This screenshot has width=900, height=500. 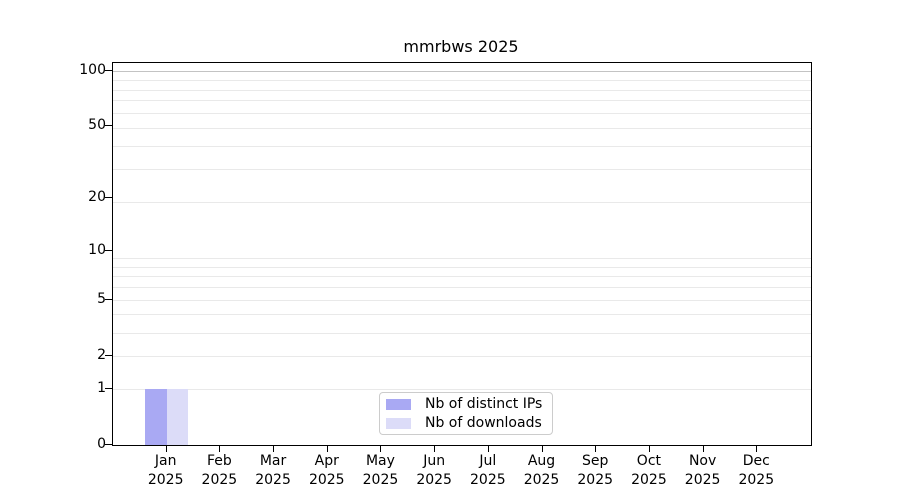 What do you see at coordinates (219, 470) in the screenshot?
I see `x-tick-label-feb: Feb 2025` at bounding box center [219, 470].